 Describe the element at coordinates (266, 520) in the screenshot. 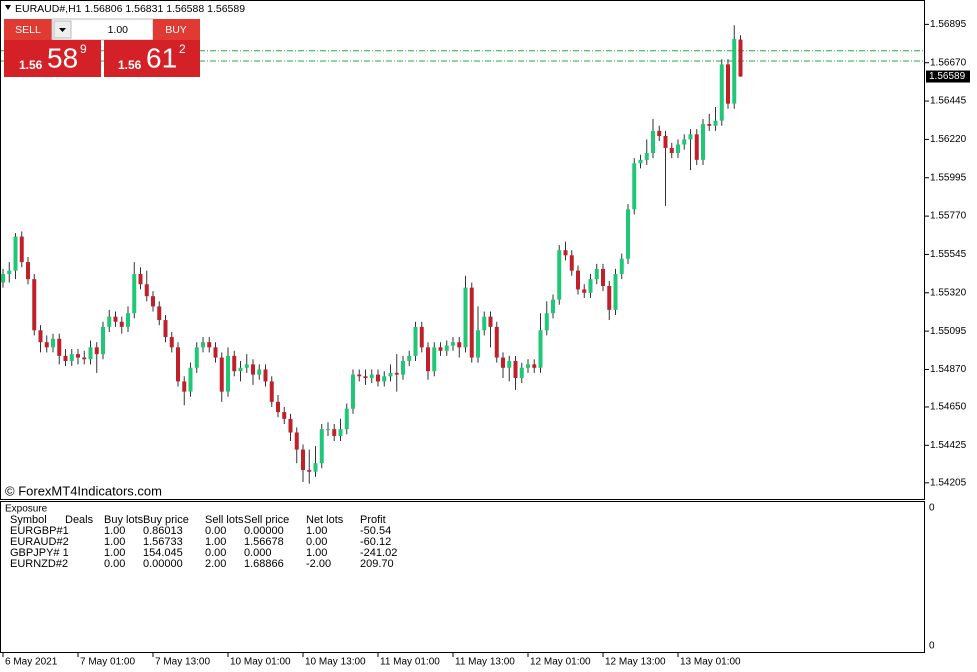

I see `exposure-header: Sell price` at that location.